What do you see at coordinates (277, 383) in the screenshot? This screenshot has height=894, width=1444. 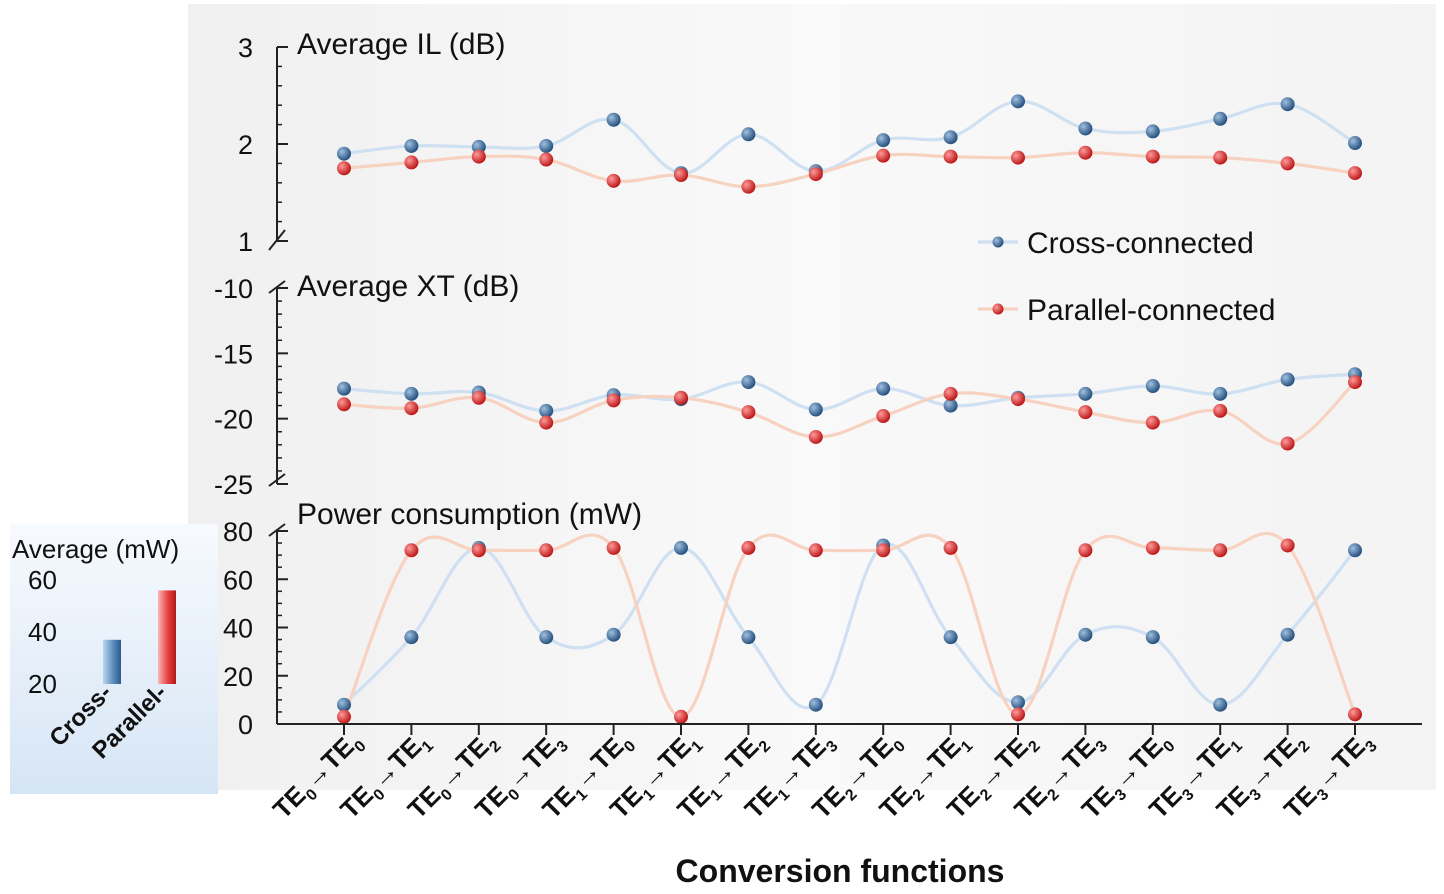 I see `axis-breaks` at bounding box center [277, 383].